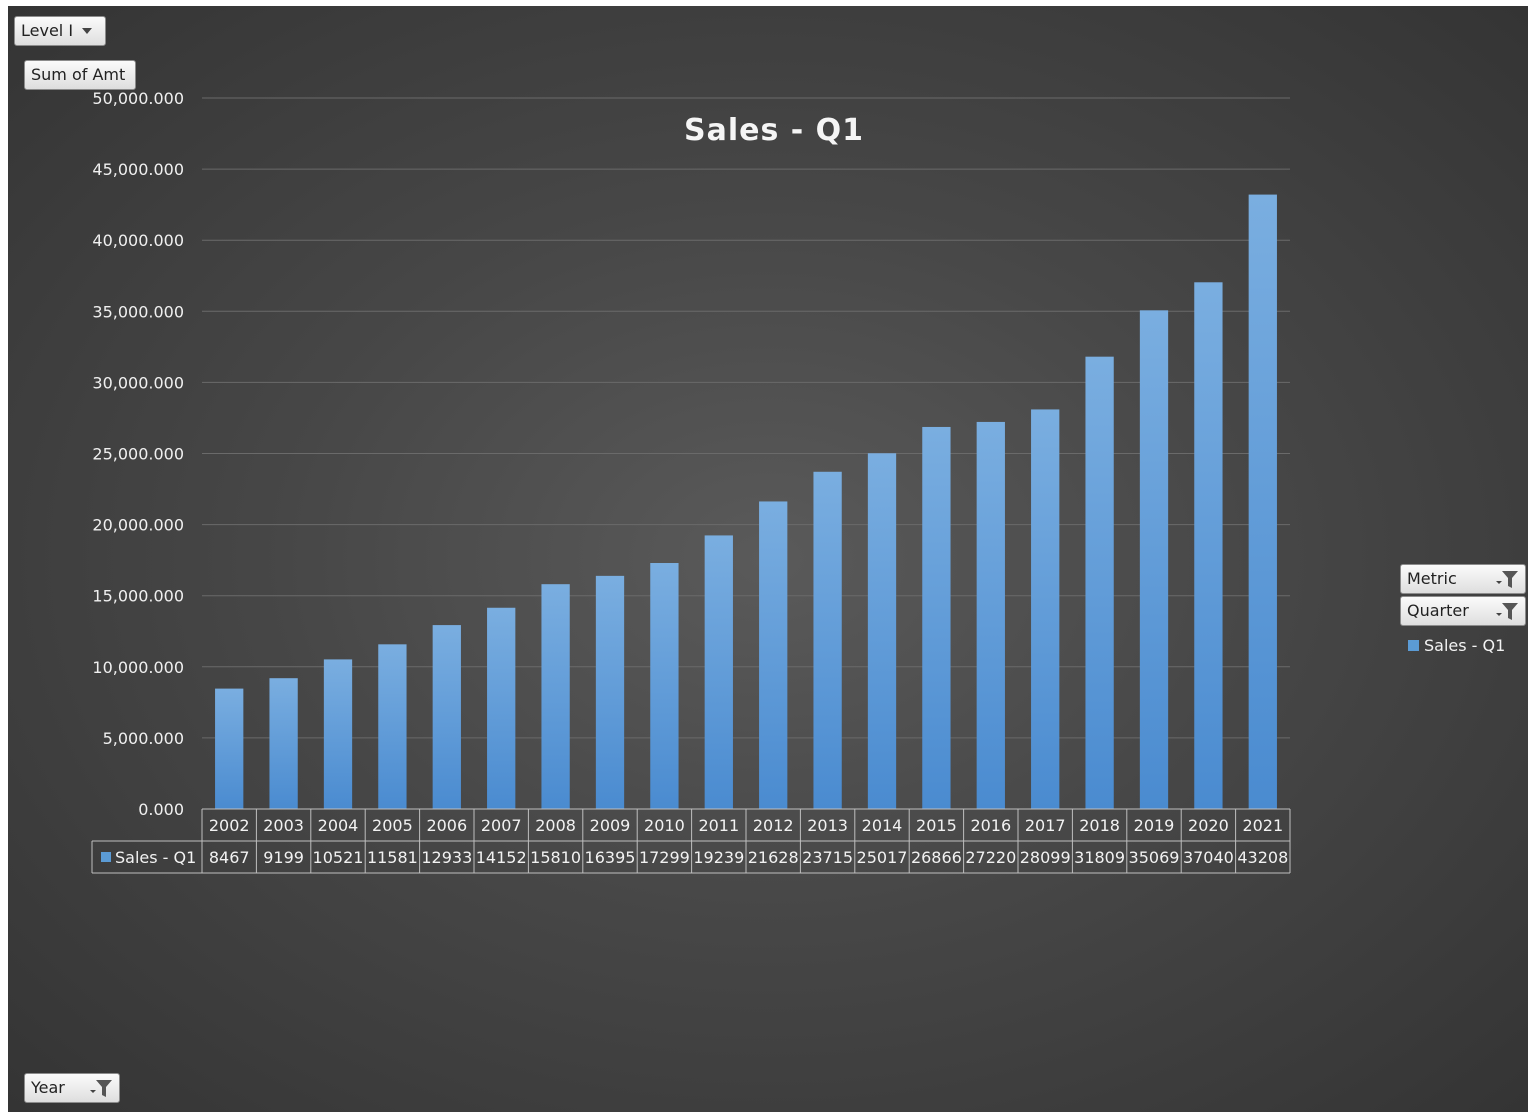  Describe the element at coordinates (774, 130) in the screenshot. I see `chart-title: Sales - Q1` at that location.